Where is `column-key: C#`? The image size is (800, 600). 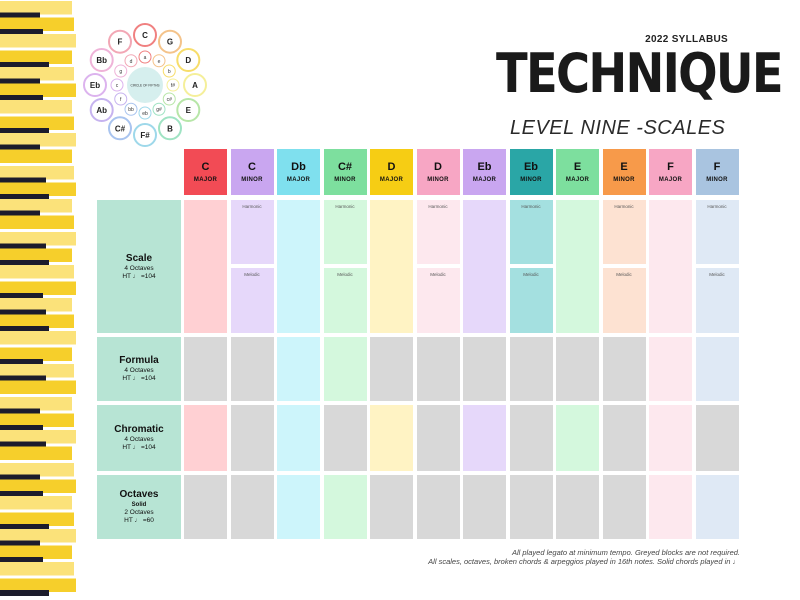 column-key: C# is located at coordinates (345, 167).